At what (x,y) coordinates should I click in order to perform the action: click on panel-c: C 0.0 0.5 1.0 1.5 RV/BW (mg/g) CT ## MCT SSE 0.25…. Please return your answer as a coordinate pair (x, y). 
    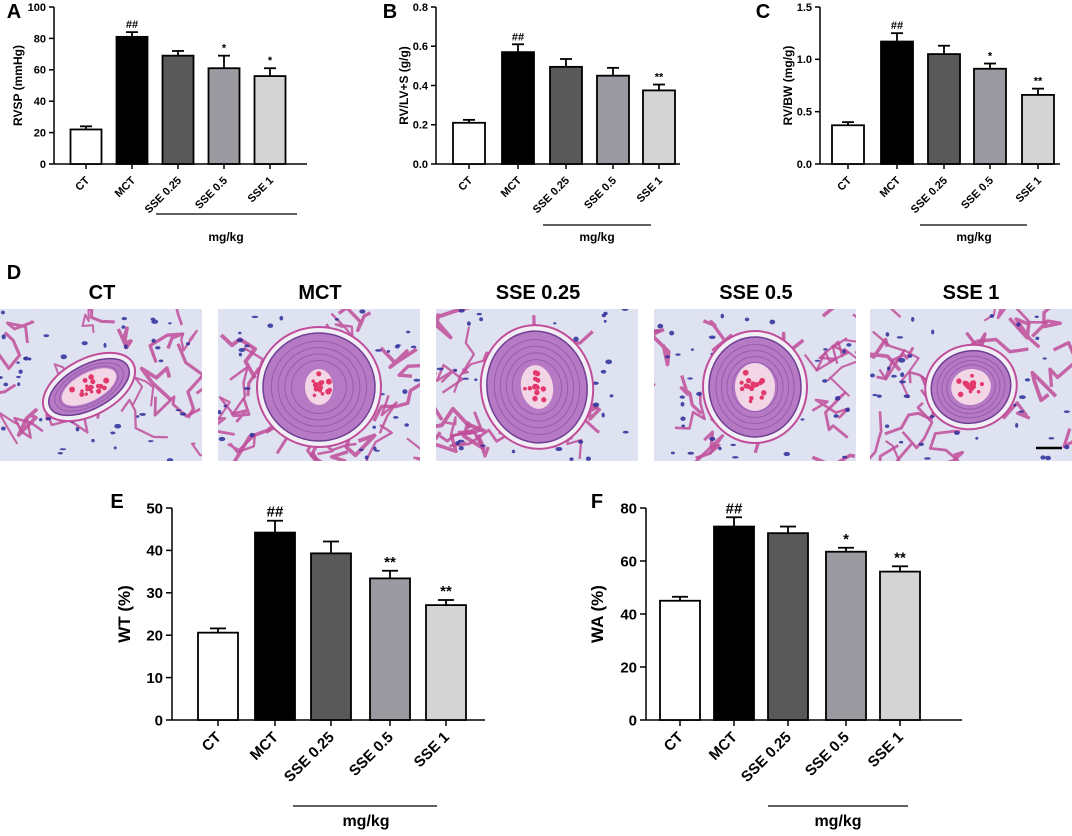
    Looking at the image, I should click on (908, 122).